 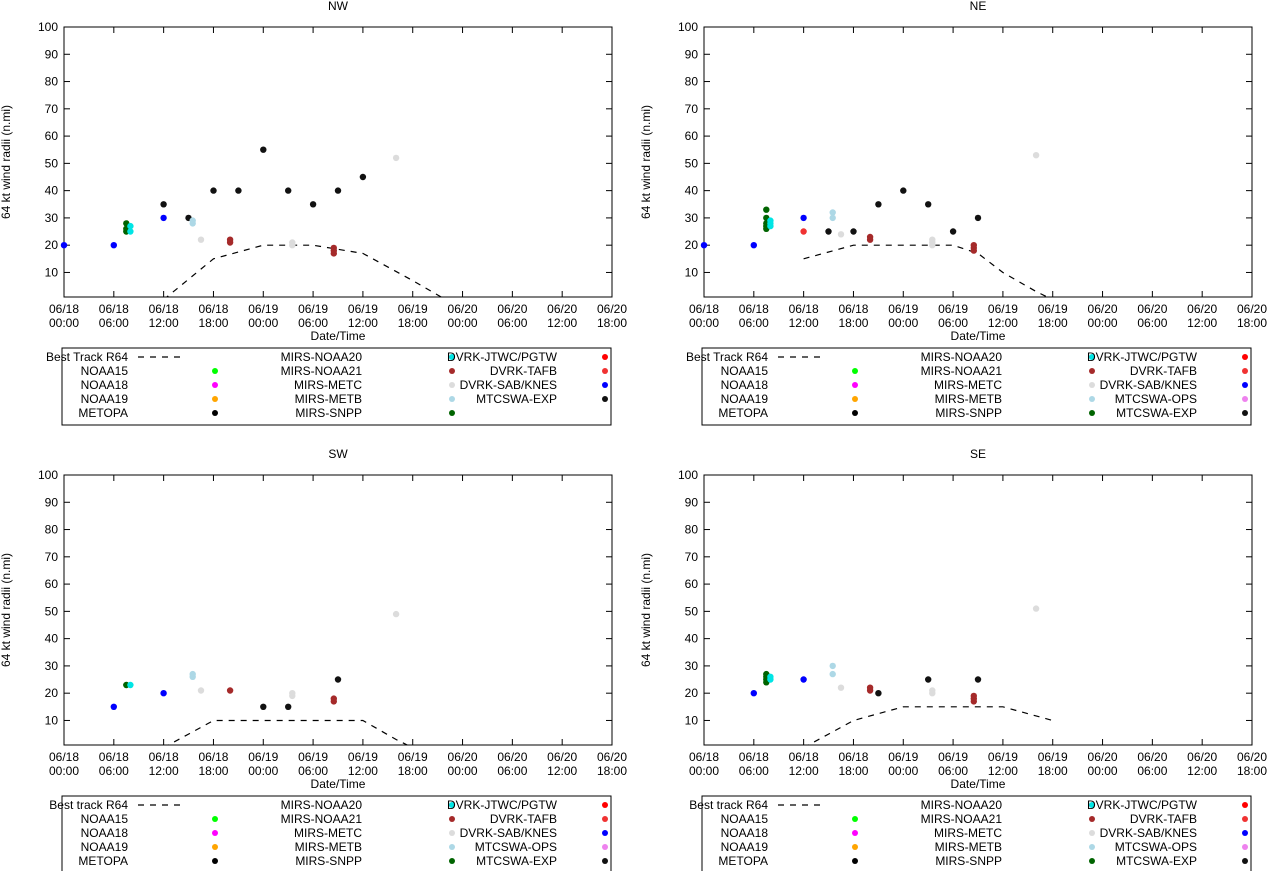 What do you see at coordinates (968, 861) in the screenshot?
I see `legend-label: MIRS-SNPP` at bounding box center [968, 861].